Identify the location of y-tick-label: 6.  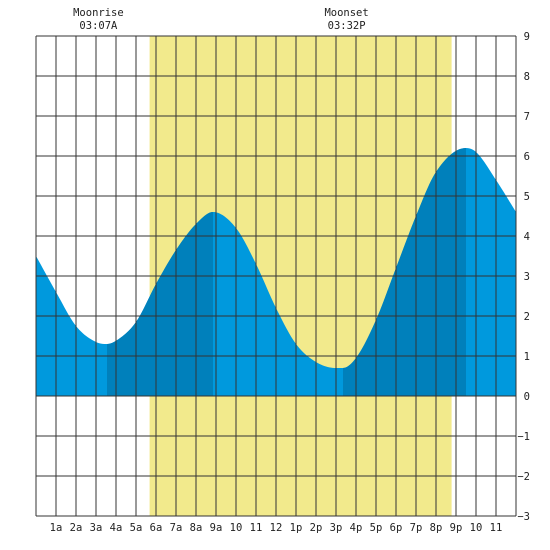
(527, 157).